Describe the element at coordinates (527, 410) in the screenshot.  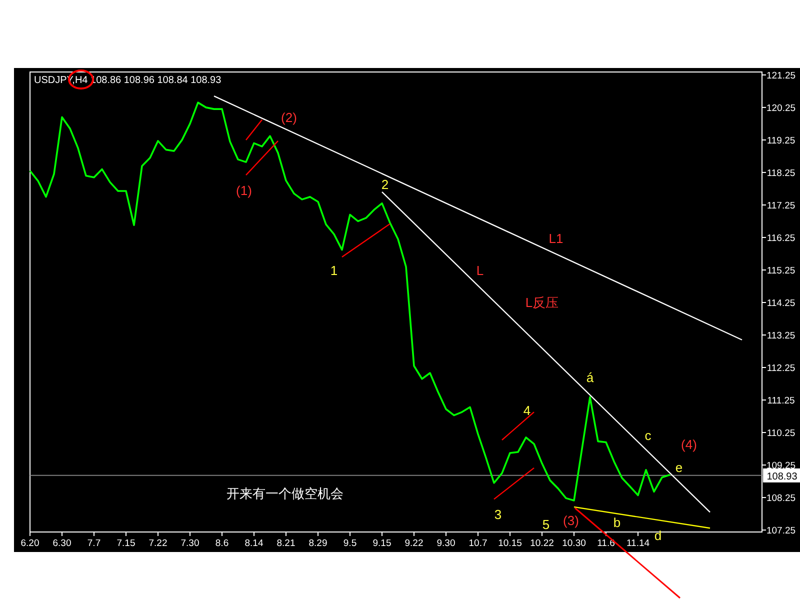
I see `annotation: 4` at that location.